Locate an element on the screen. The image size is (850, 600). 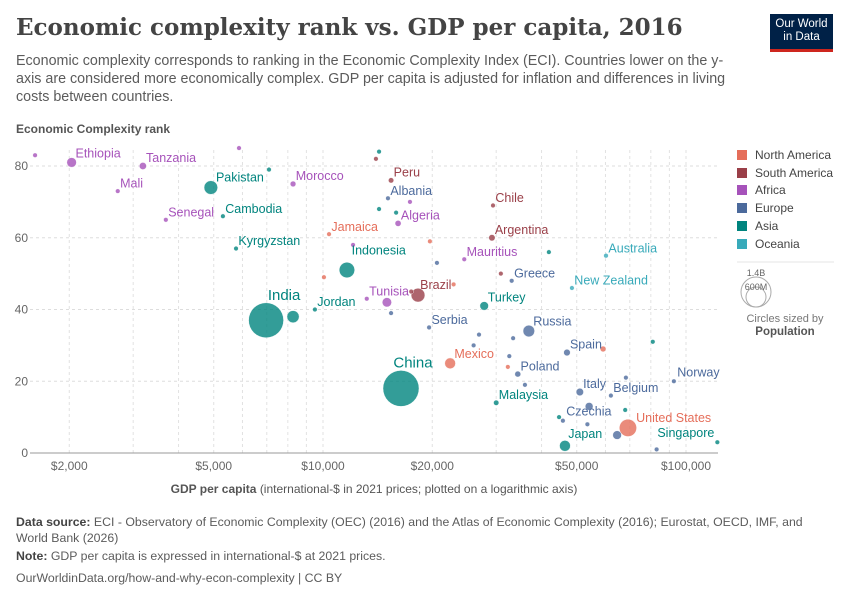
point-label: Brazil is located at coordinates (435, 285).